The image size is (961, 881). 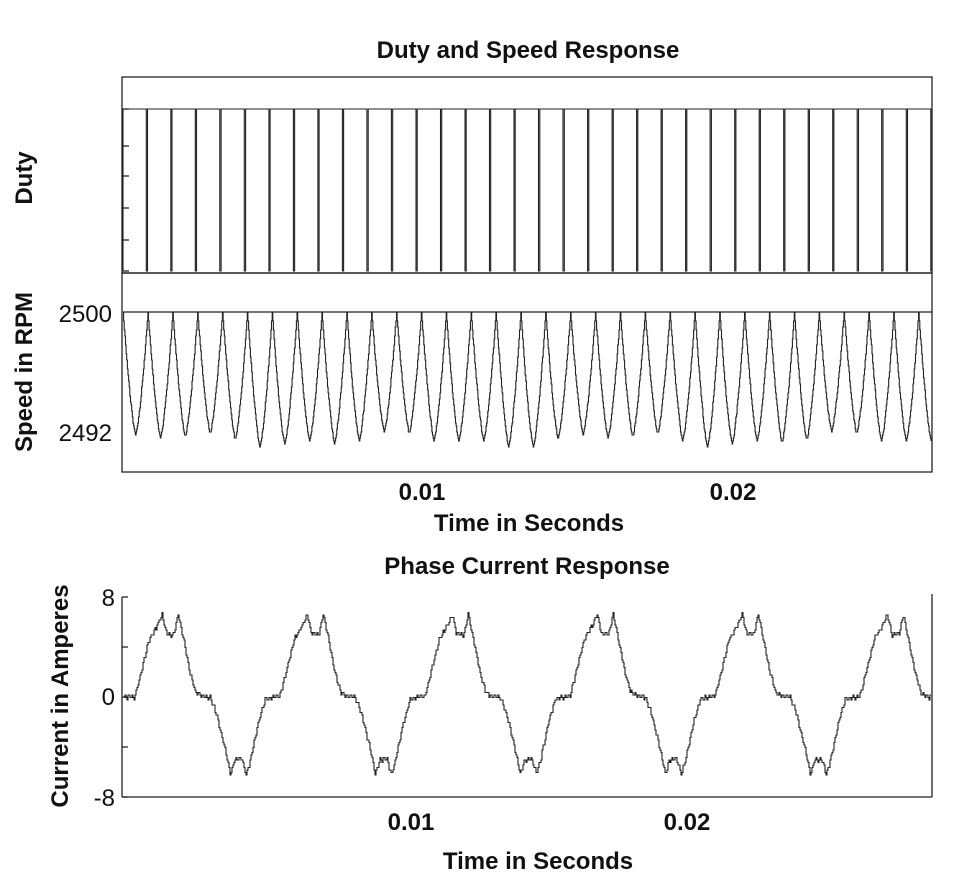 I want to click on speed-series-line, so click(x=527, y=379).